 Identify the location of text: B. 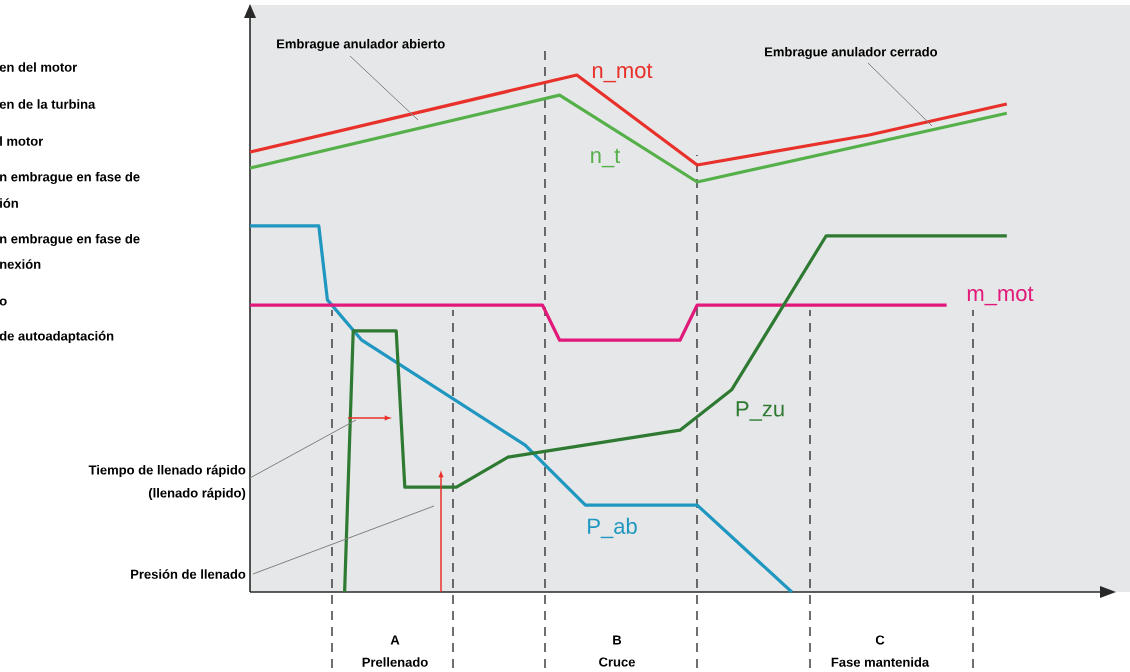
(617, 640).